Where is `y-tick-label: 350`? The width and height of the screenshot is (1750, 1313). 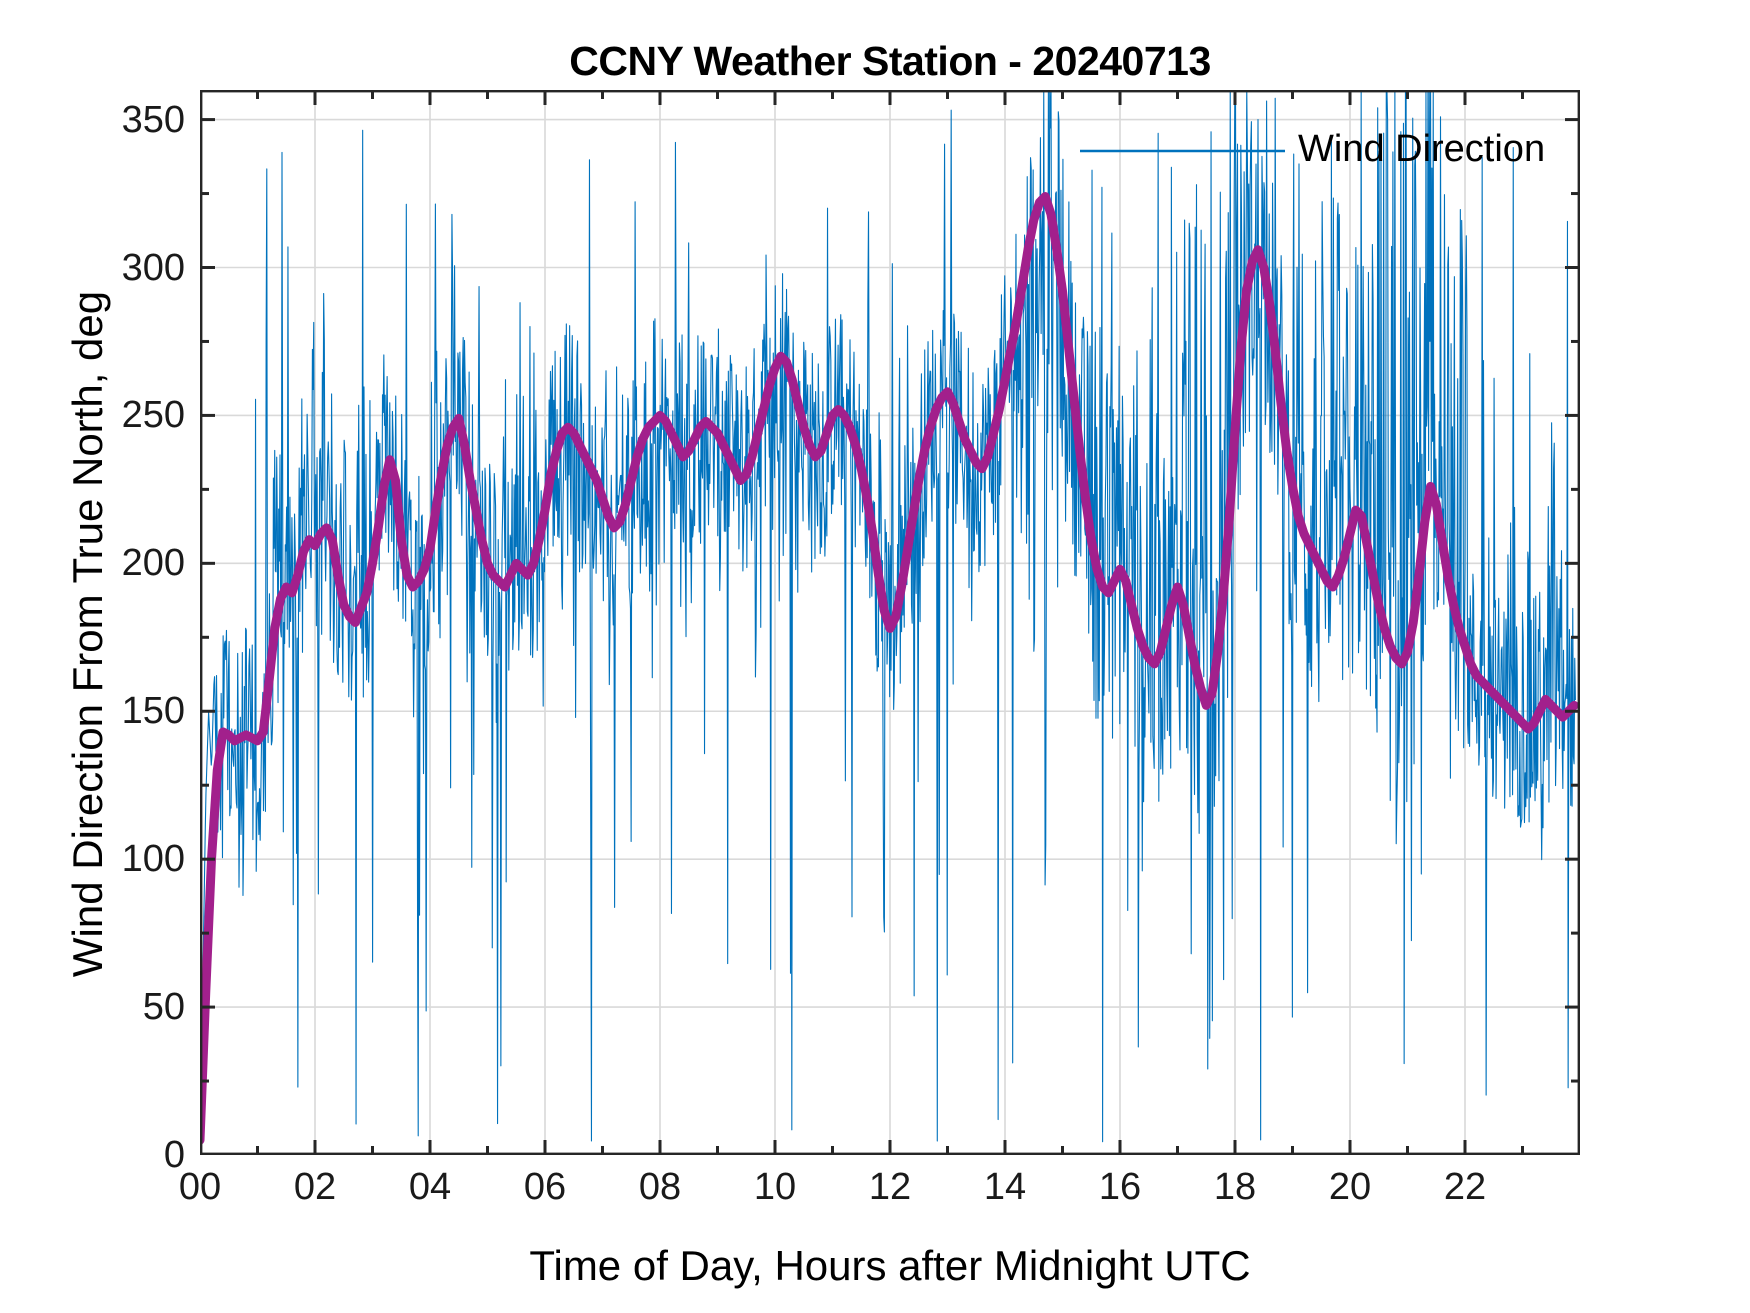 y-tick-label: 350 is located at coordinates (153, 119).